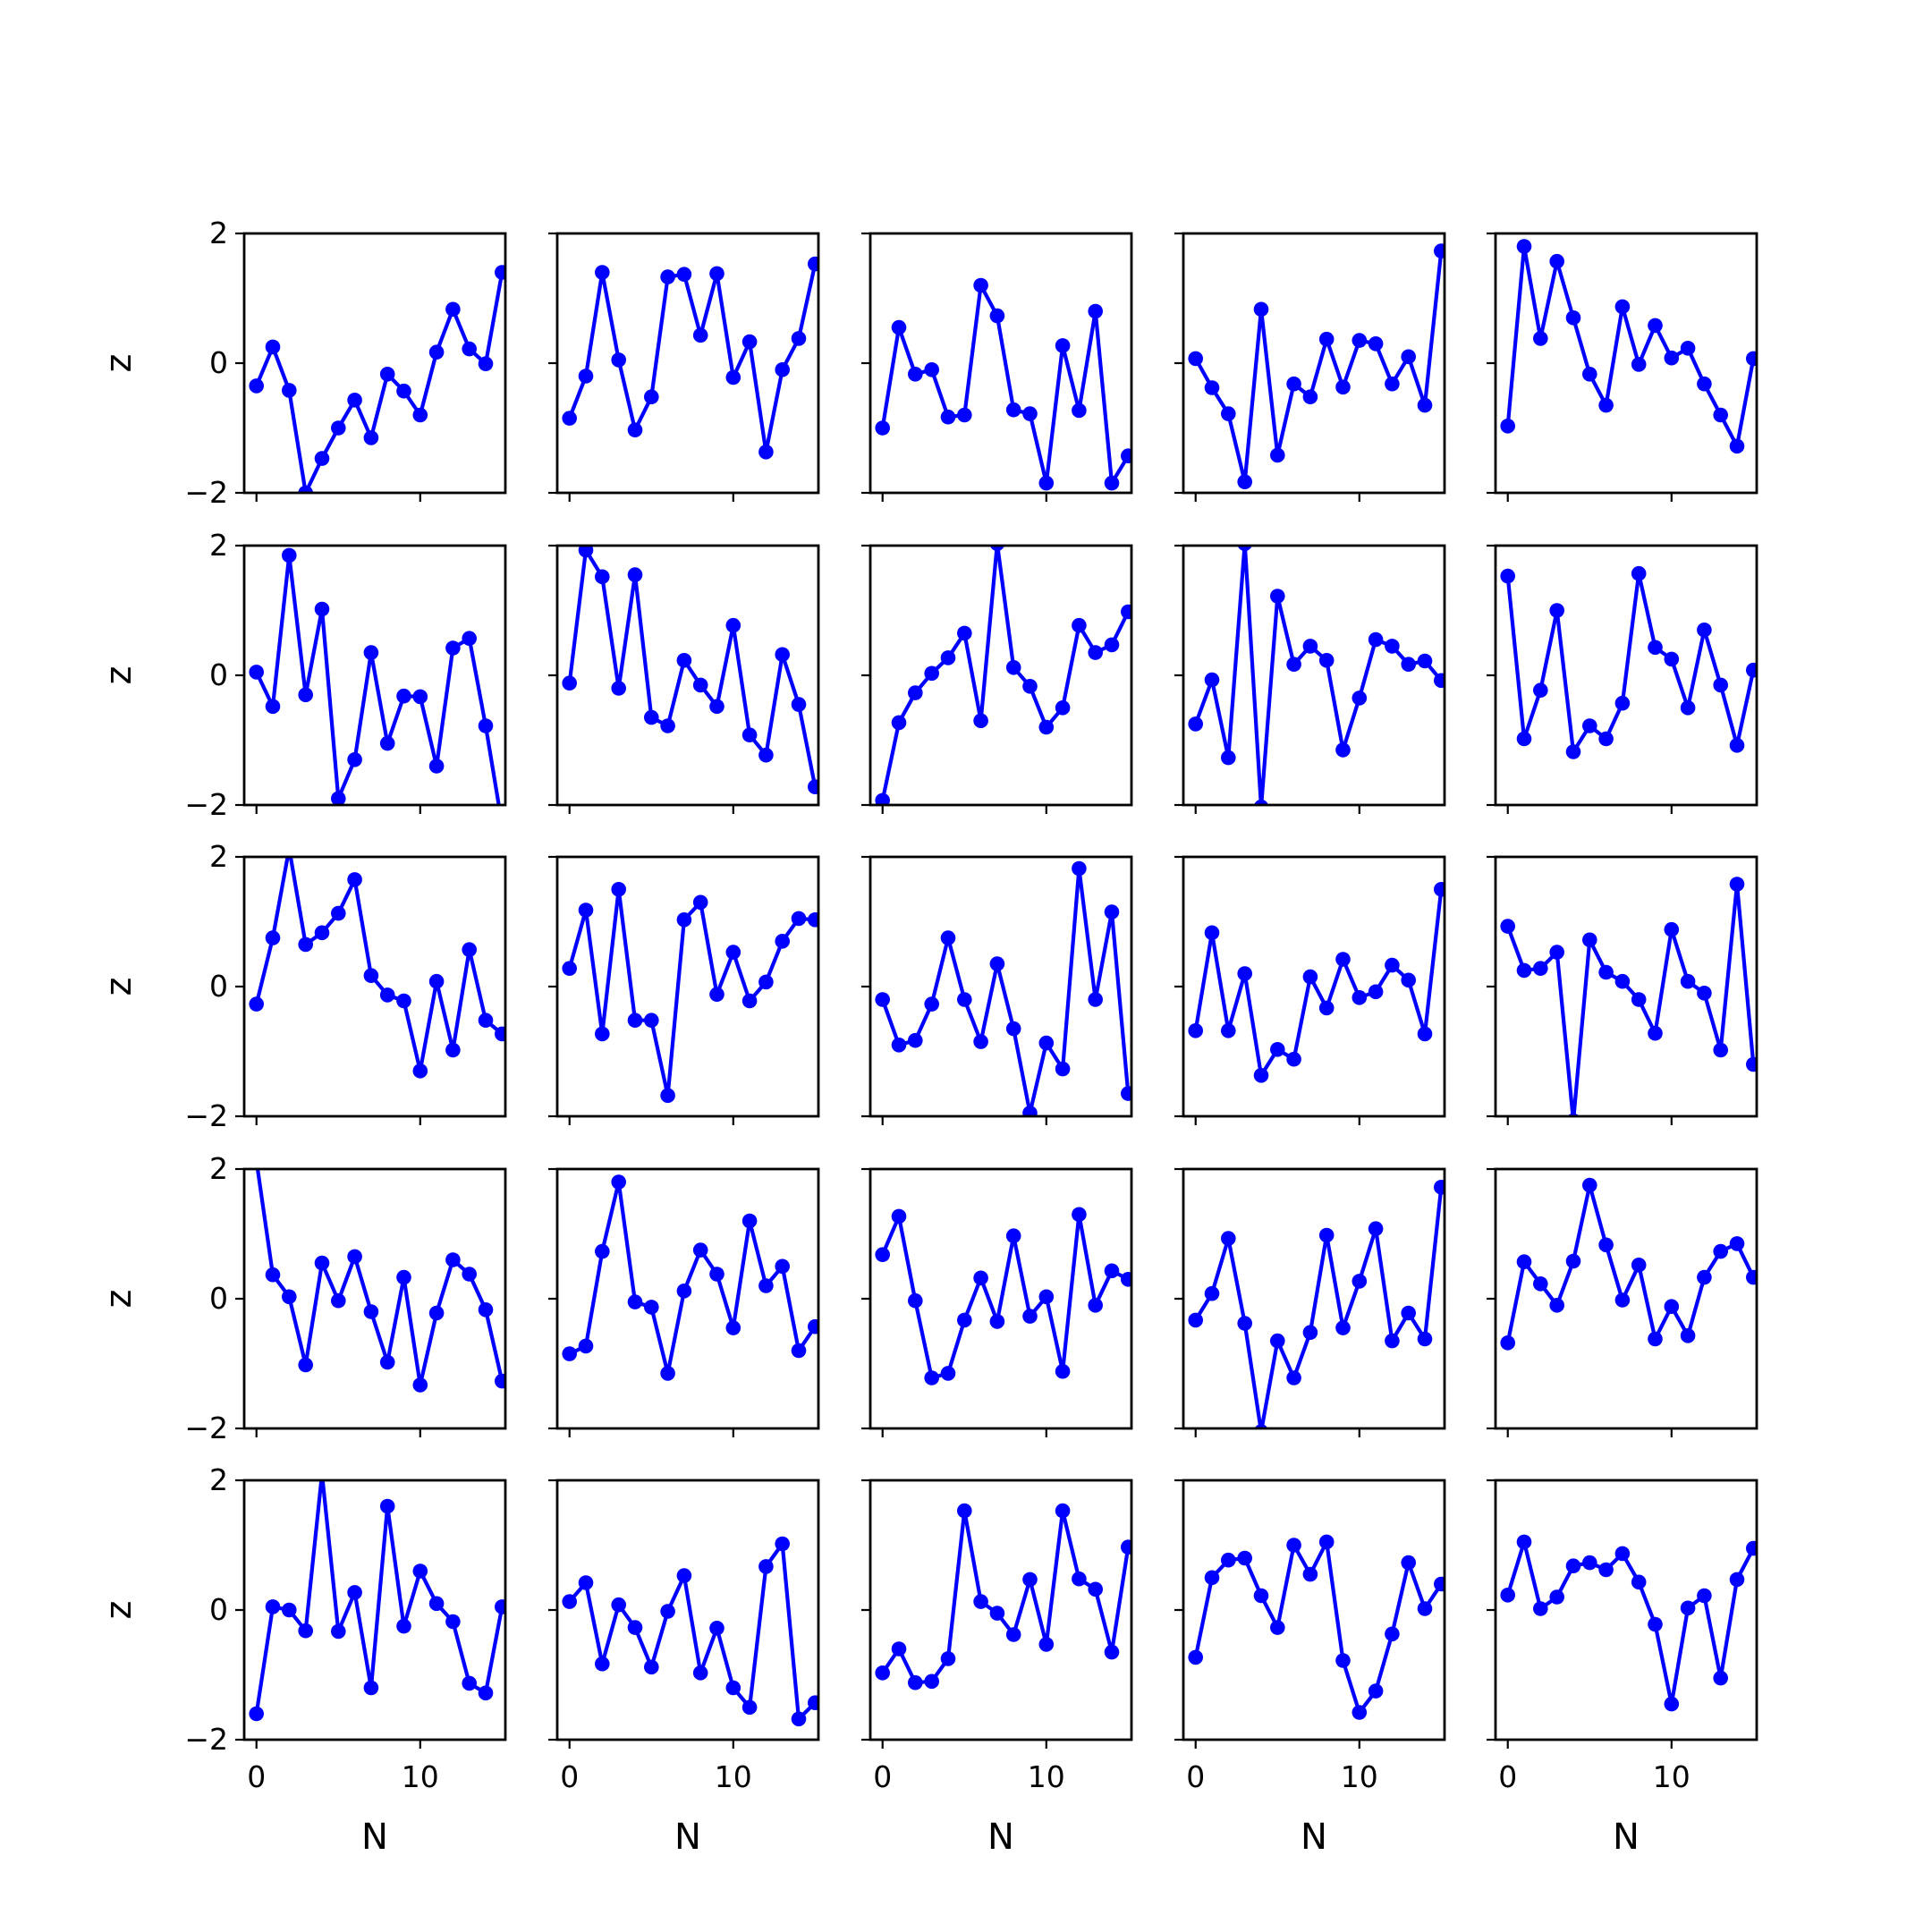  I want to click on panel-r5-c1: −2 0 2 0 10 z N, so click(302, 1660).